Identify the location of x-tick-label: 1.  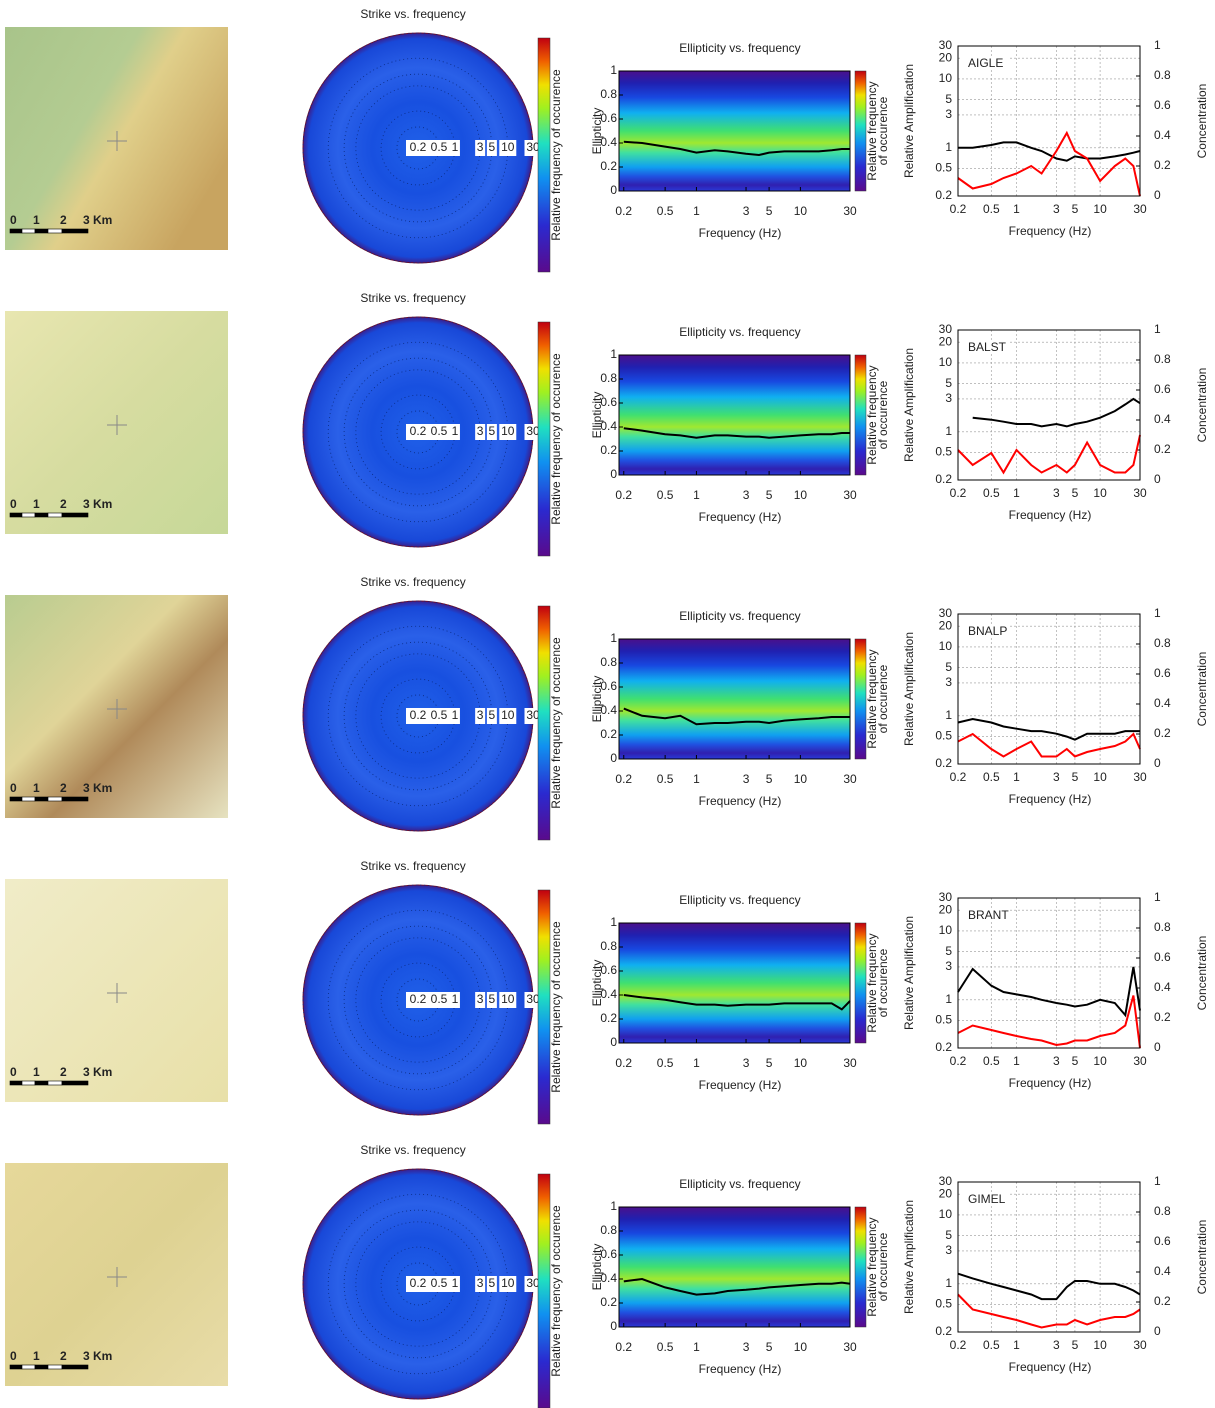
(1016, 1061).